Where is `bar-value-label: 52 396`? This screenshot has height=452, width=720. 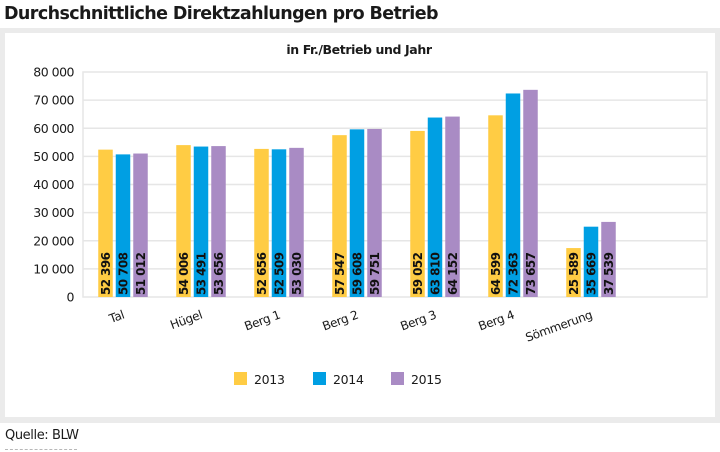 bar-value-label: 52 396 is located at coordinates (106, 273).